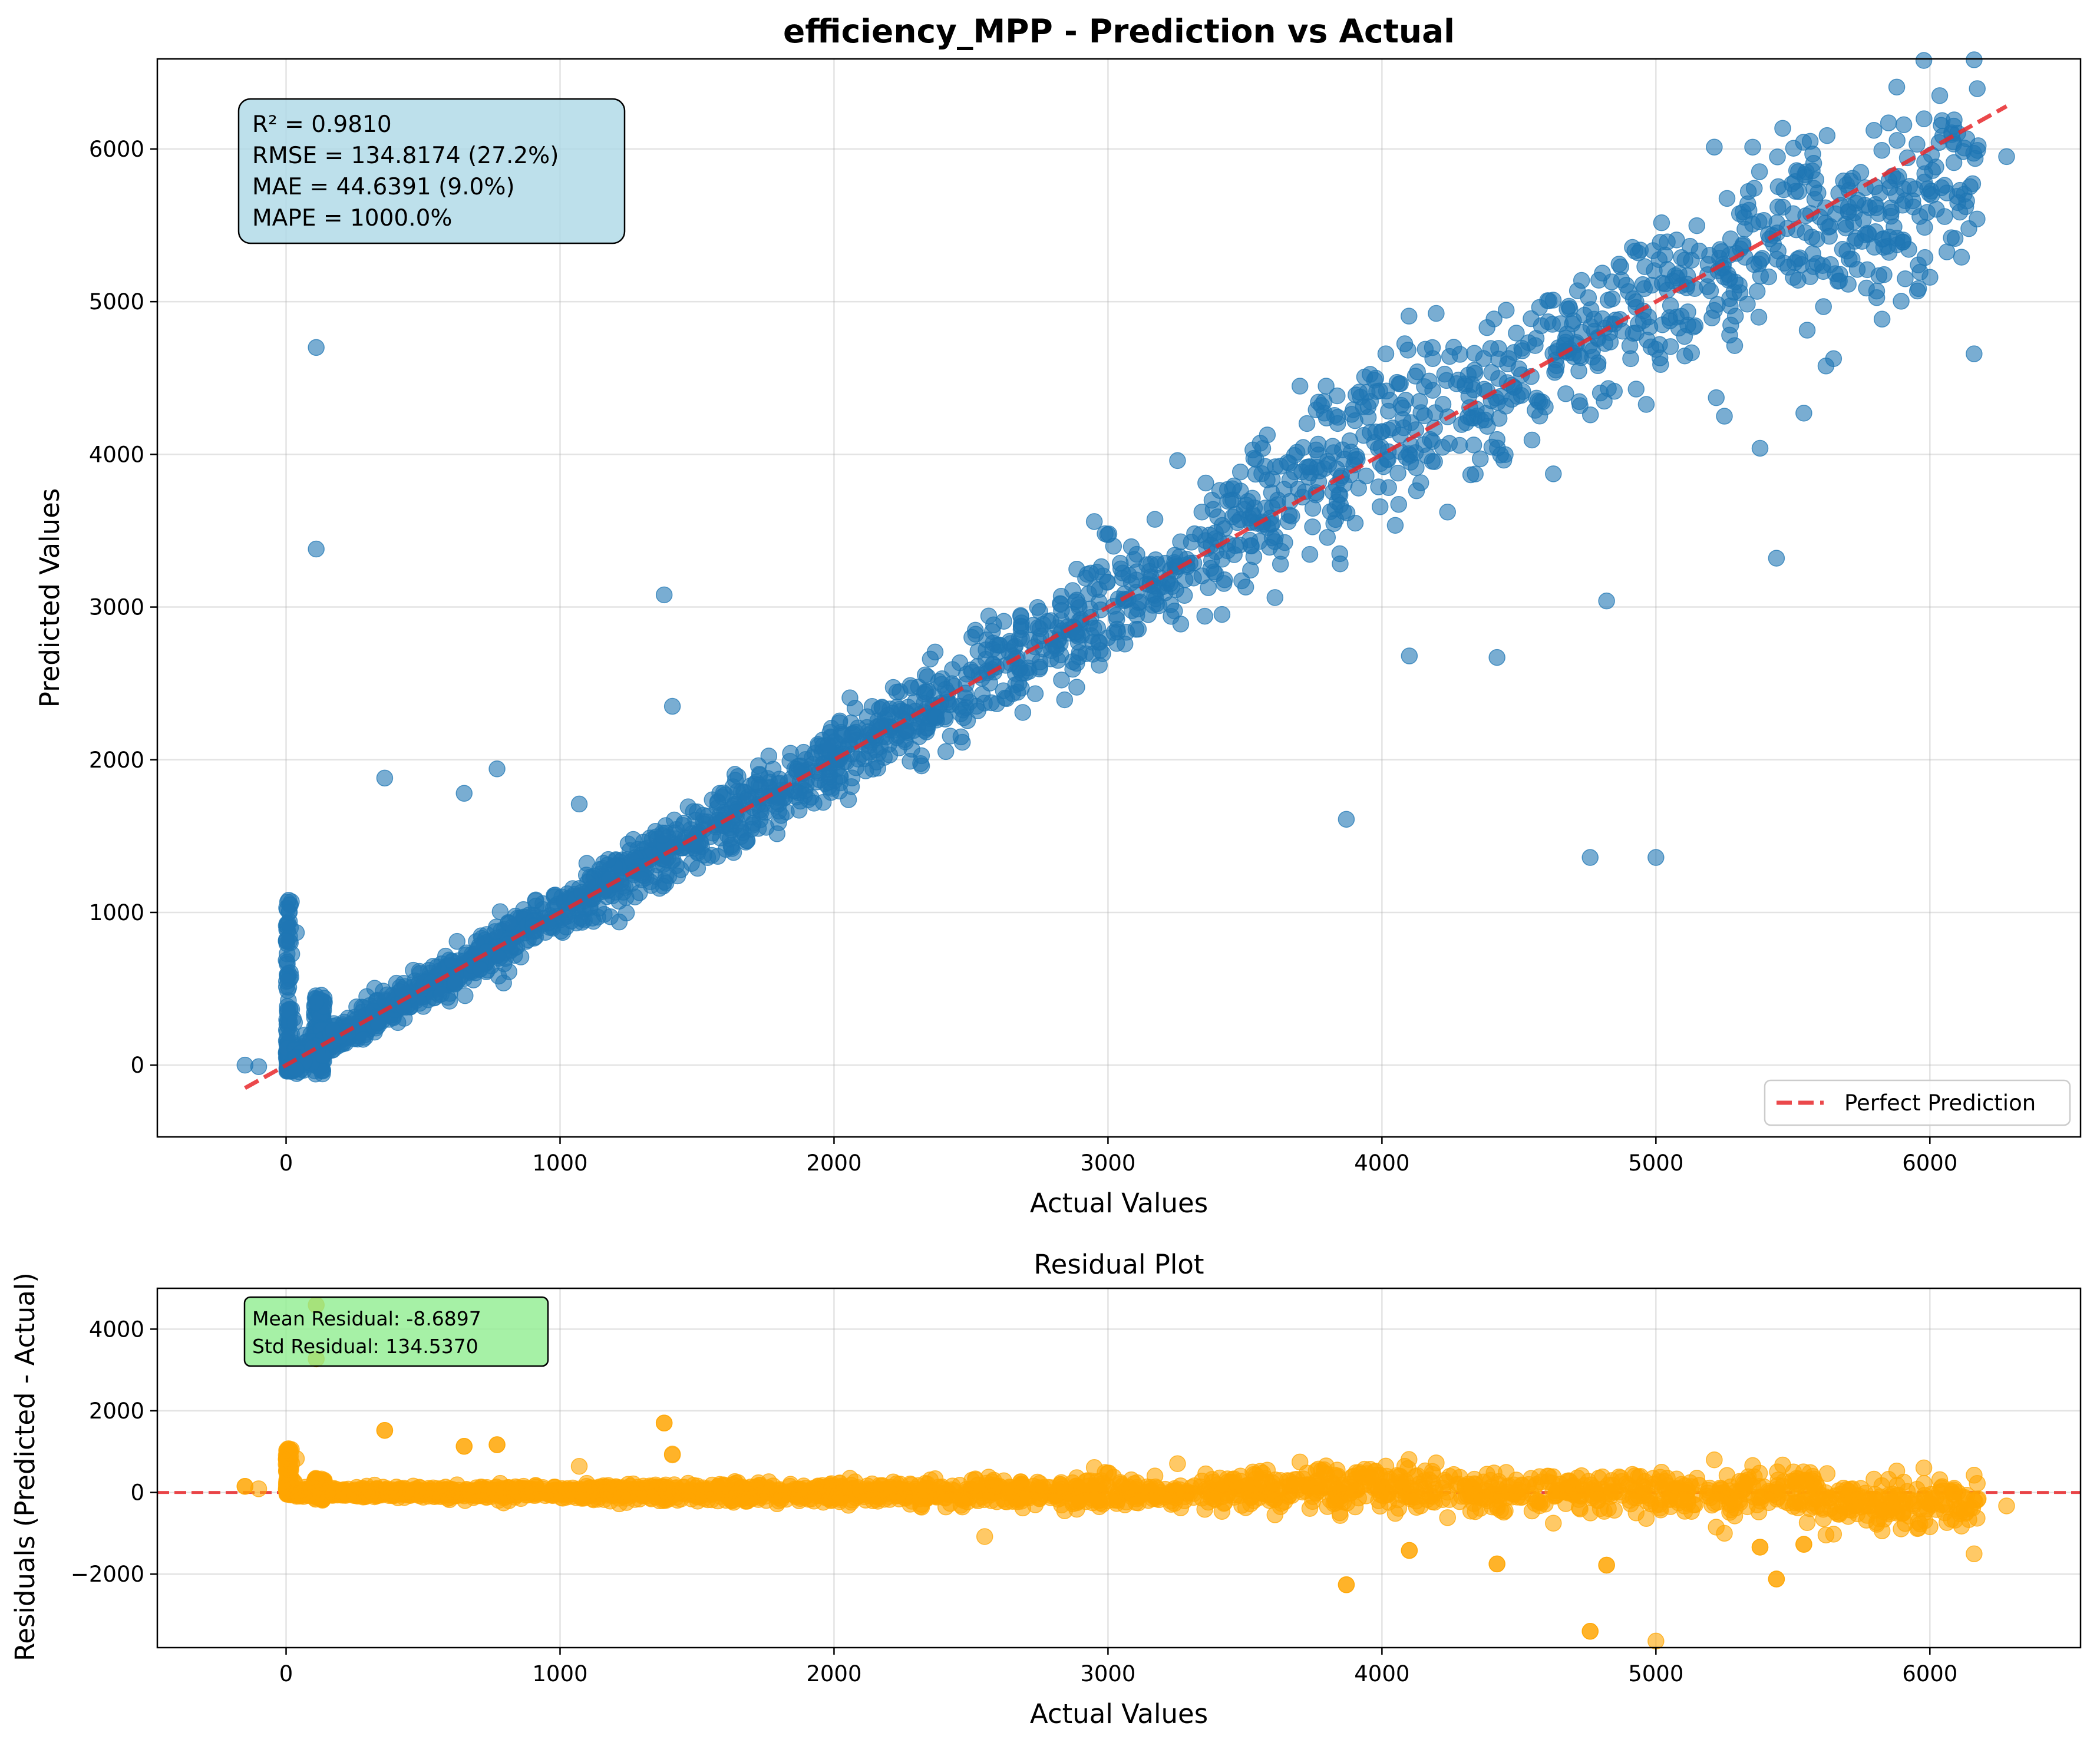 This screenshot has width=2100, height=1746. Describe the element at coordinates (383, 187) in the screenshot. I see `stats-mae: MAE = 44.6391 (9.0%)` at that location.